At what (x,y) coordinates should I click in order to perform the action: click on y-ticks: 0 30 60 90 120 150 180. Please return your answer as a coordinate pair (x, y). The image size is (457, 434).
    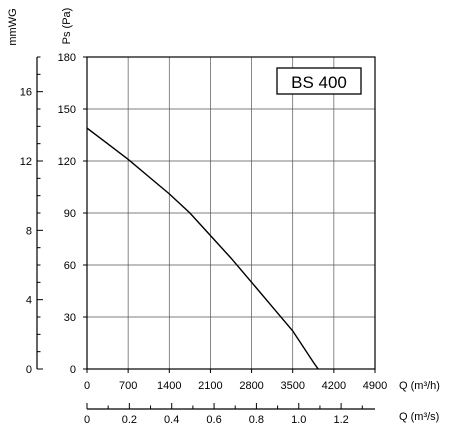
    Looking at the image, I should click on (72, 214).